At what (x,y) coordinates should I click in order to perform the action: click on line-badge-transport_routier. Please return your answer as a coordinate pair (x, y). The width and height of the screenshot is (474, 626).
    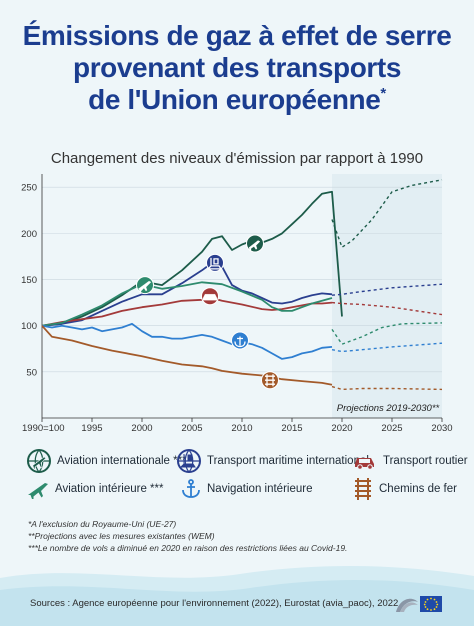
    Looking at the image, I should click on (210, 296).